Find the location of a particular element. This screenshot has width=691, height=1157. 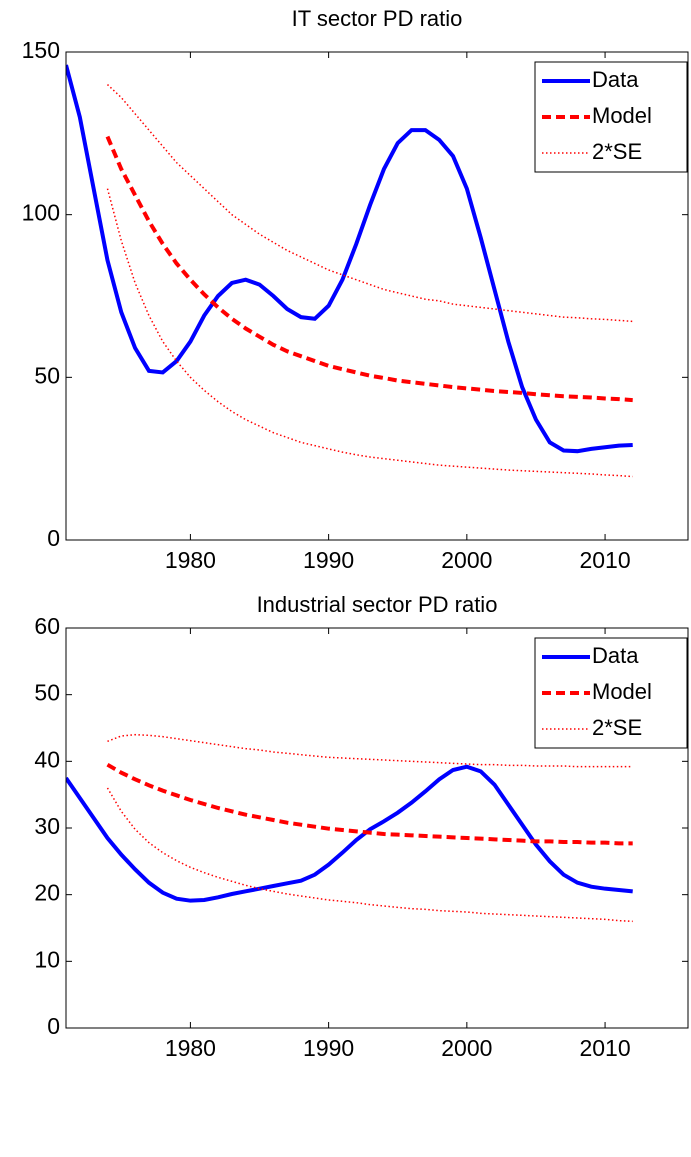

y-tick-label: 150 is located at coordinates (41, 50).